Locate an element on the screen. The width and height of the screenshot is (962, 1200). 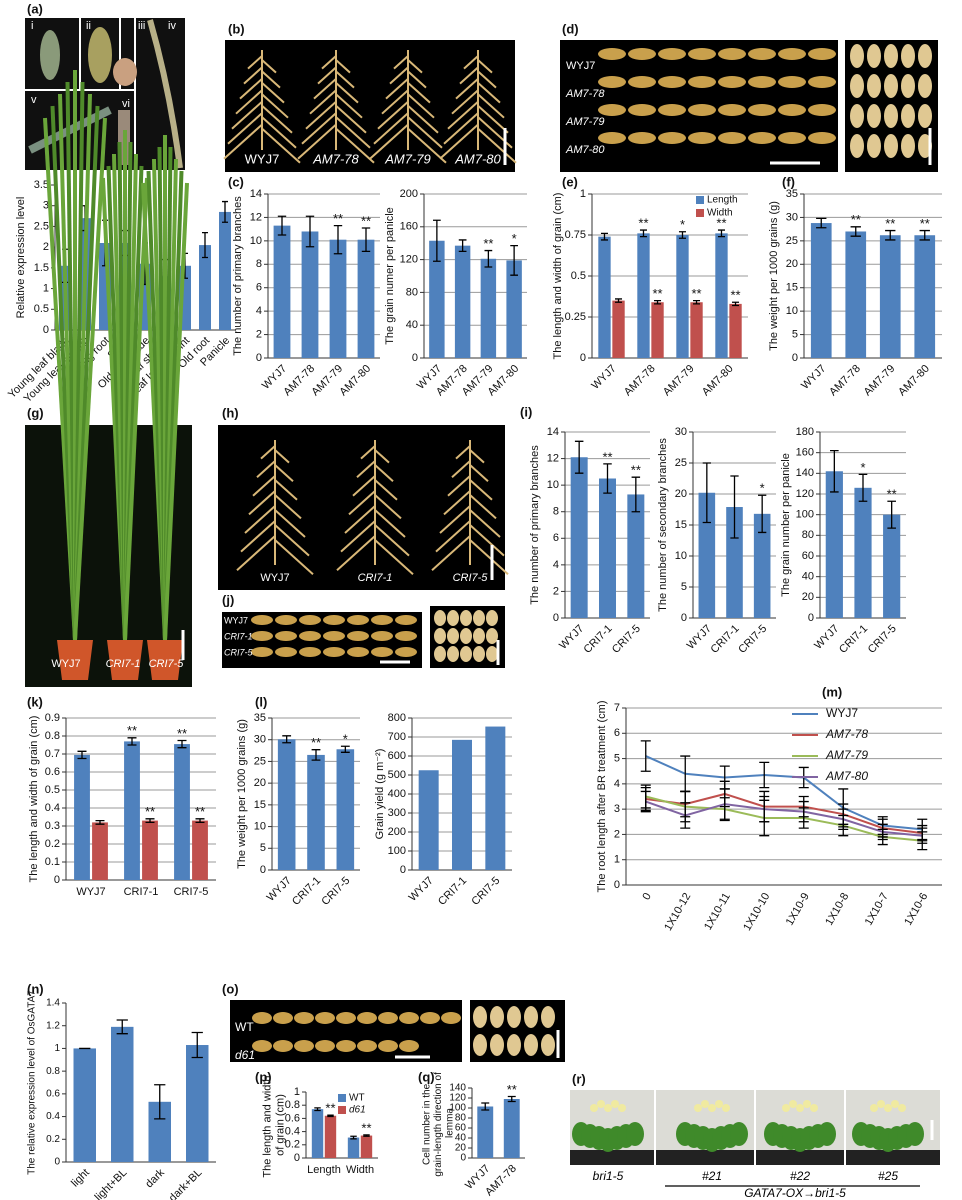
y-tick-label: 5 is located at coordinates (617, 758).